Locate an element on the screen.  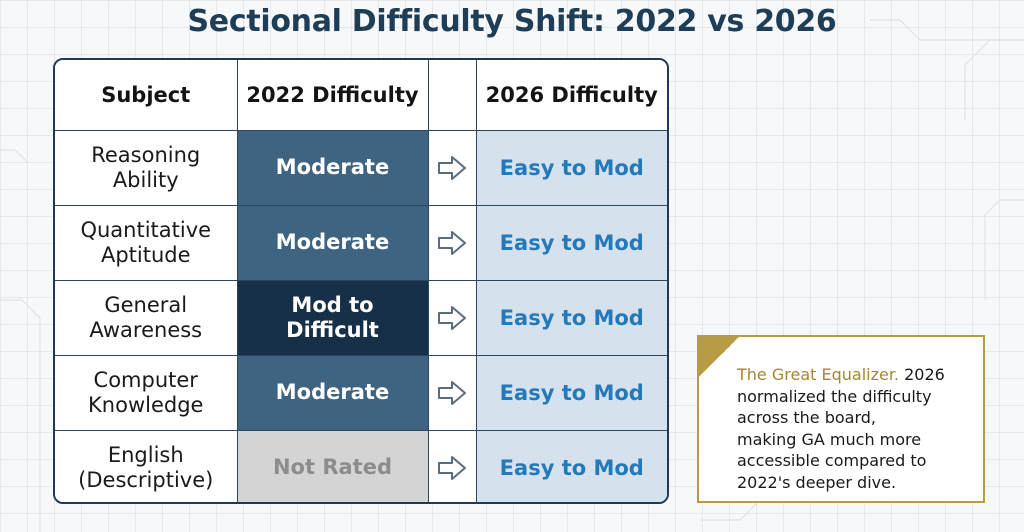
difficulty-2022-cell: Not Rated is located at coordinates (332, 465).